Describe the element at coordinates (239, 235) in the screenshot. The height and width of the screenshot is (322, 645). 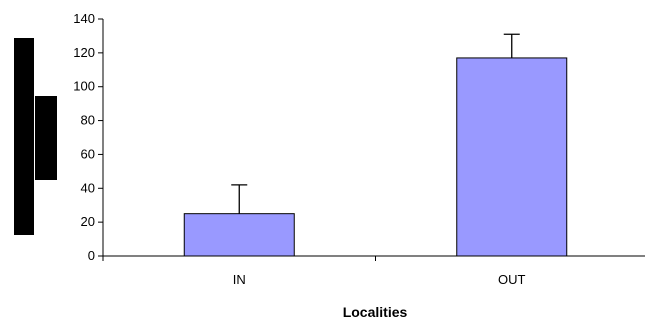
I see `bar-in` at that location.